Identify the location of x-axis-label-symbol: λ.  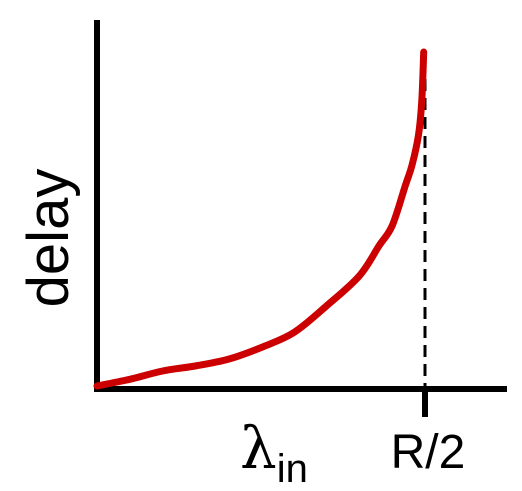
(258, 448).